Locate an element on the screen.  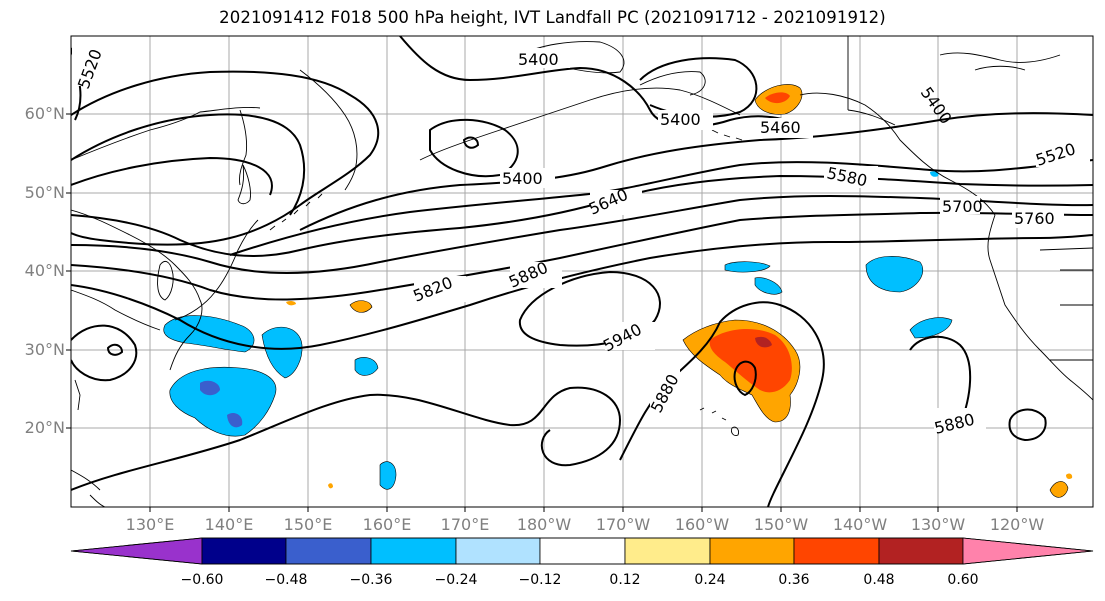
lat-label: 30°N is located at coordinates (44, 349).